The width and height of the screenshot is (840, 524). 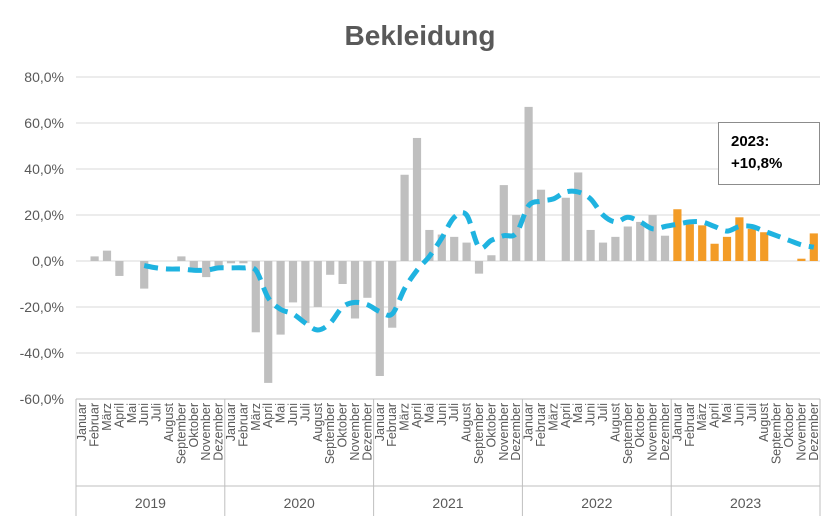 I want to click on year-label: 2019, so click(x=150, y=503).